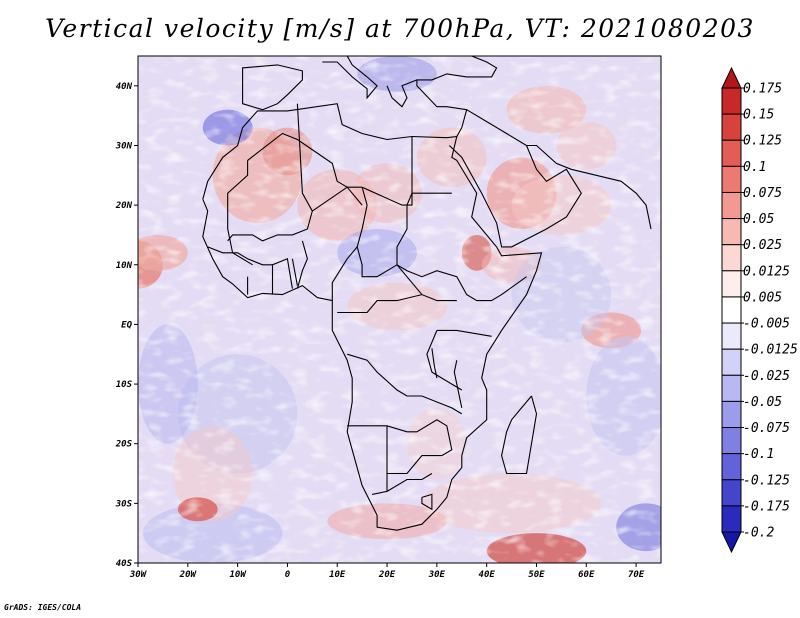  Describe the element at coordinates (754, 167) in the screenshot. I see `colorbar-label: 0.1` at that location.